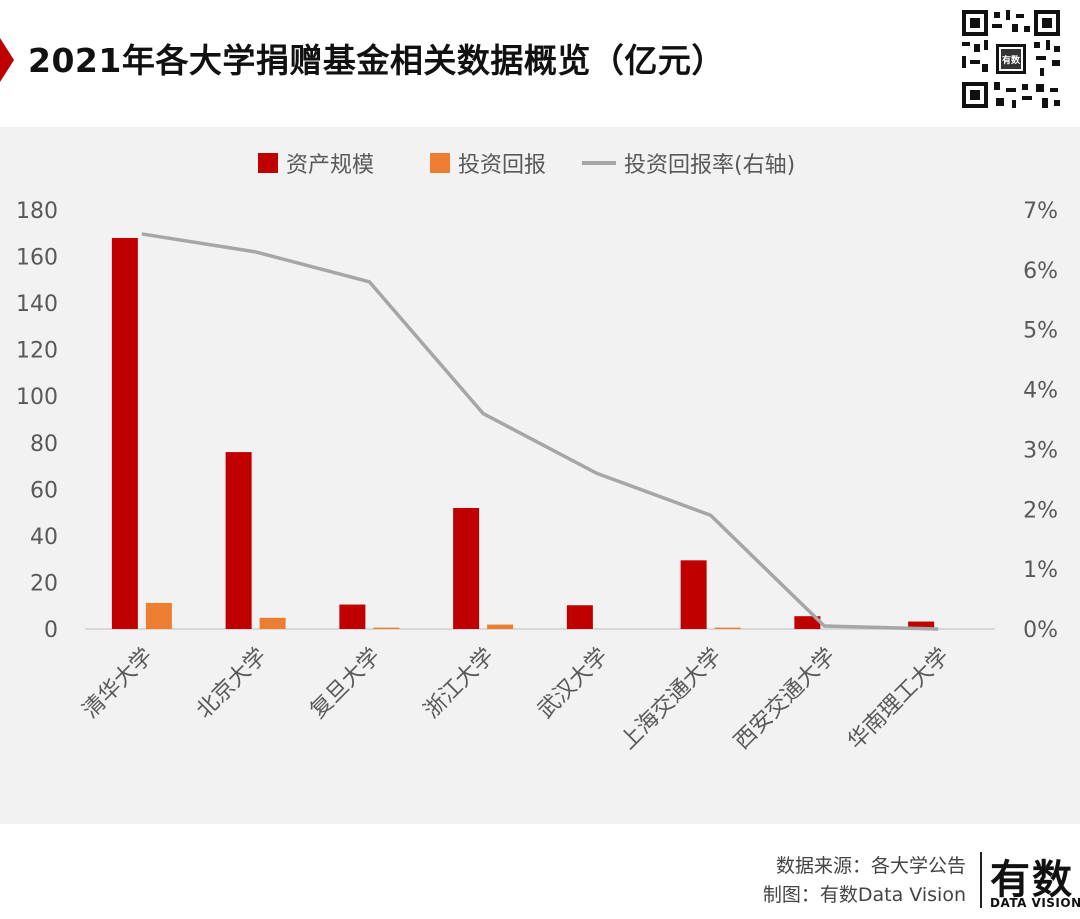 The image size is (1080, 919). What do you see at coordinates (1040, 450) in the screenshot?
I see `y-right-tick-label: 3%` at bounding box center [1040, 450].